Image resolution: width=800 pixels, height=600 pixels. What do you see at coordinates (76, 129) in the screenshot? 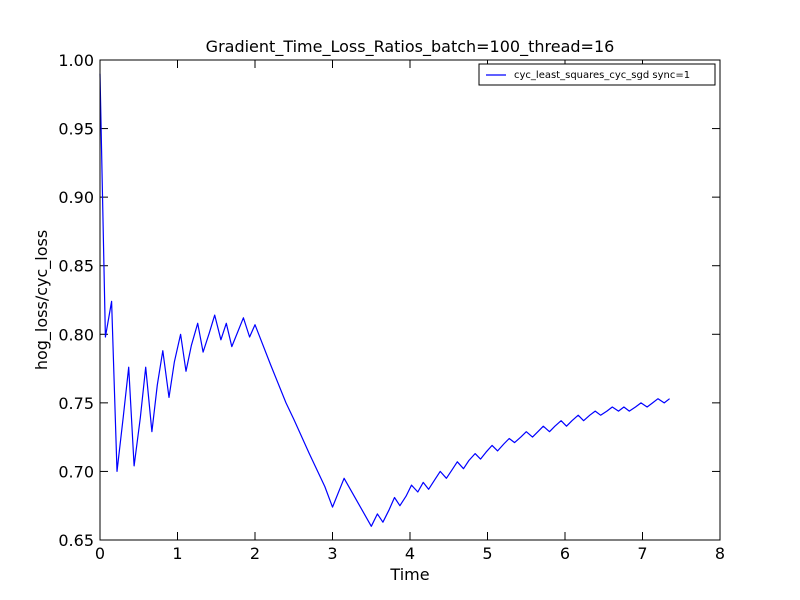
I see `y-tick-label: 0.95` at bounding box center [76, 129].